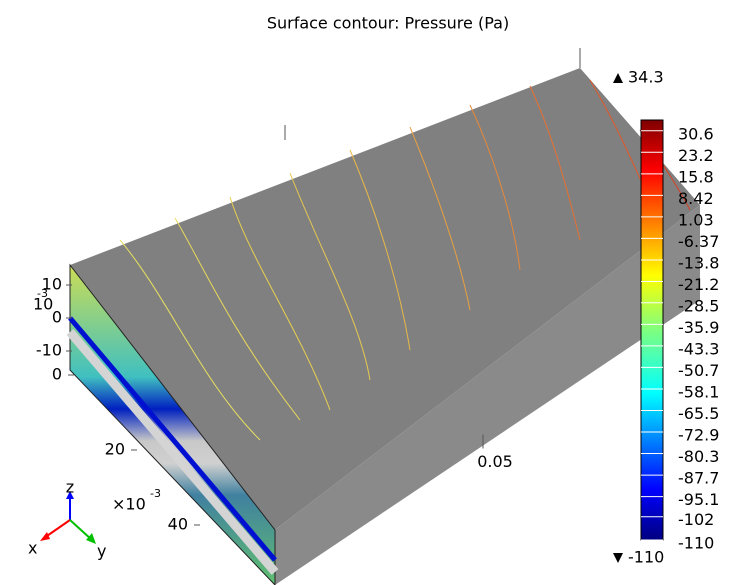 This screenshot has height=585, width=730. What do you see at coordinates (388, 23) in the screenshot?
I see `chart-title: Surface contour: Pressure (Pa)` at bounding box center [388, 23].